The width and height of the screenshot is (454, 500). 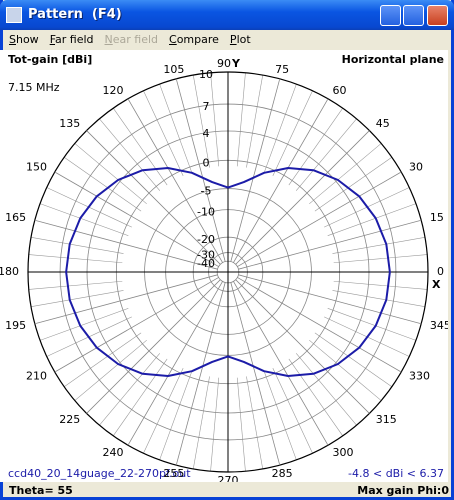 I want to click on close-button, so click(x=437, y=15).